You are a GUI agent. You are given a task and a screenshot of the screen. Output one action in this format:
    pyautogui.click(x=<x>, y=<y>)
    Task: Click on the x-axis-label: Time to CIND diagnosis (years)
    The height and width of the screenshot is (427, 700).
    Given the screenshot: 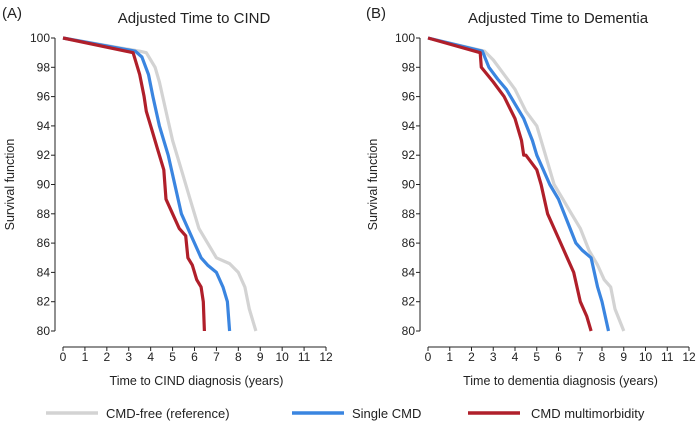 What is the action you would take?
    pyautogui.click(x=197, y=381)
    